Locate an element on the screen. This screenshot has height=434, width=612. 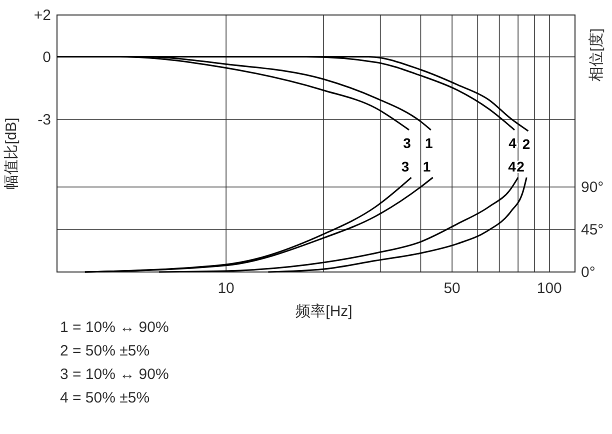
x-tick-label: 100 is located at coordinates (549, 288).